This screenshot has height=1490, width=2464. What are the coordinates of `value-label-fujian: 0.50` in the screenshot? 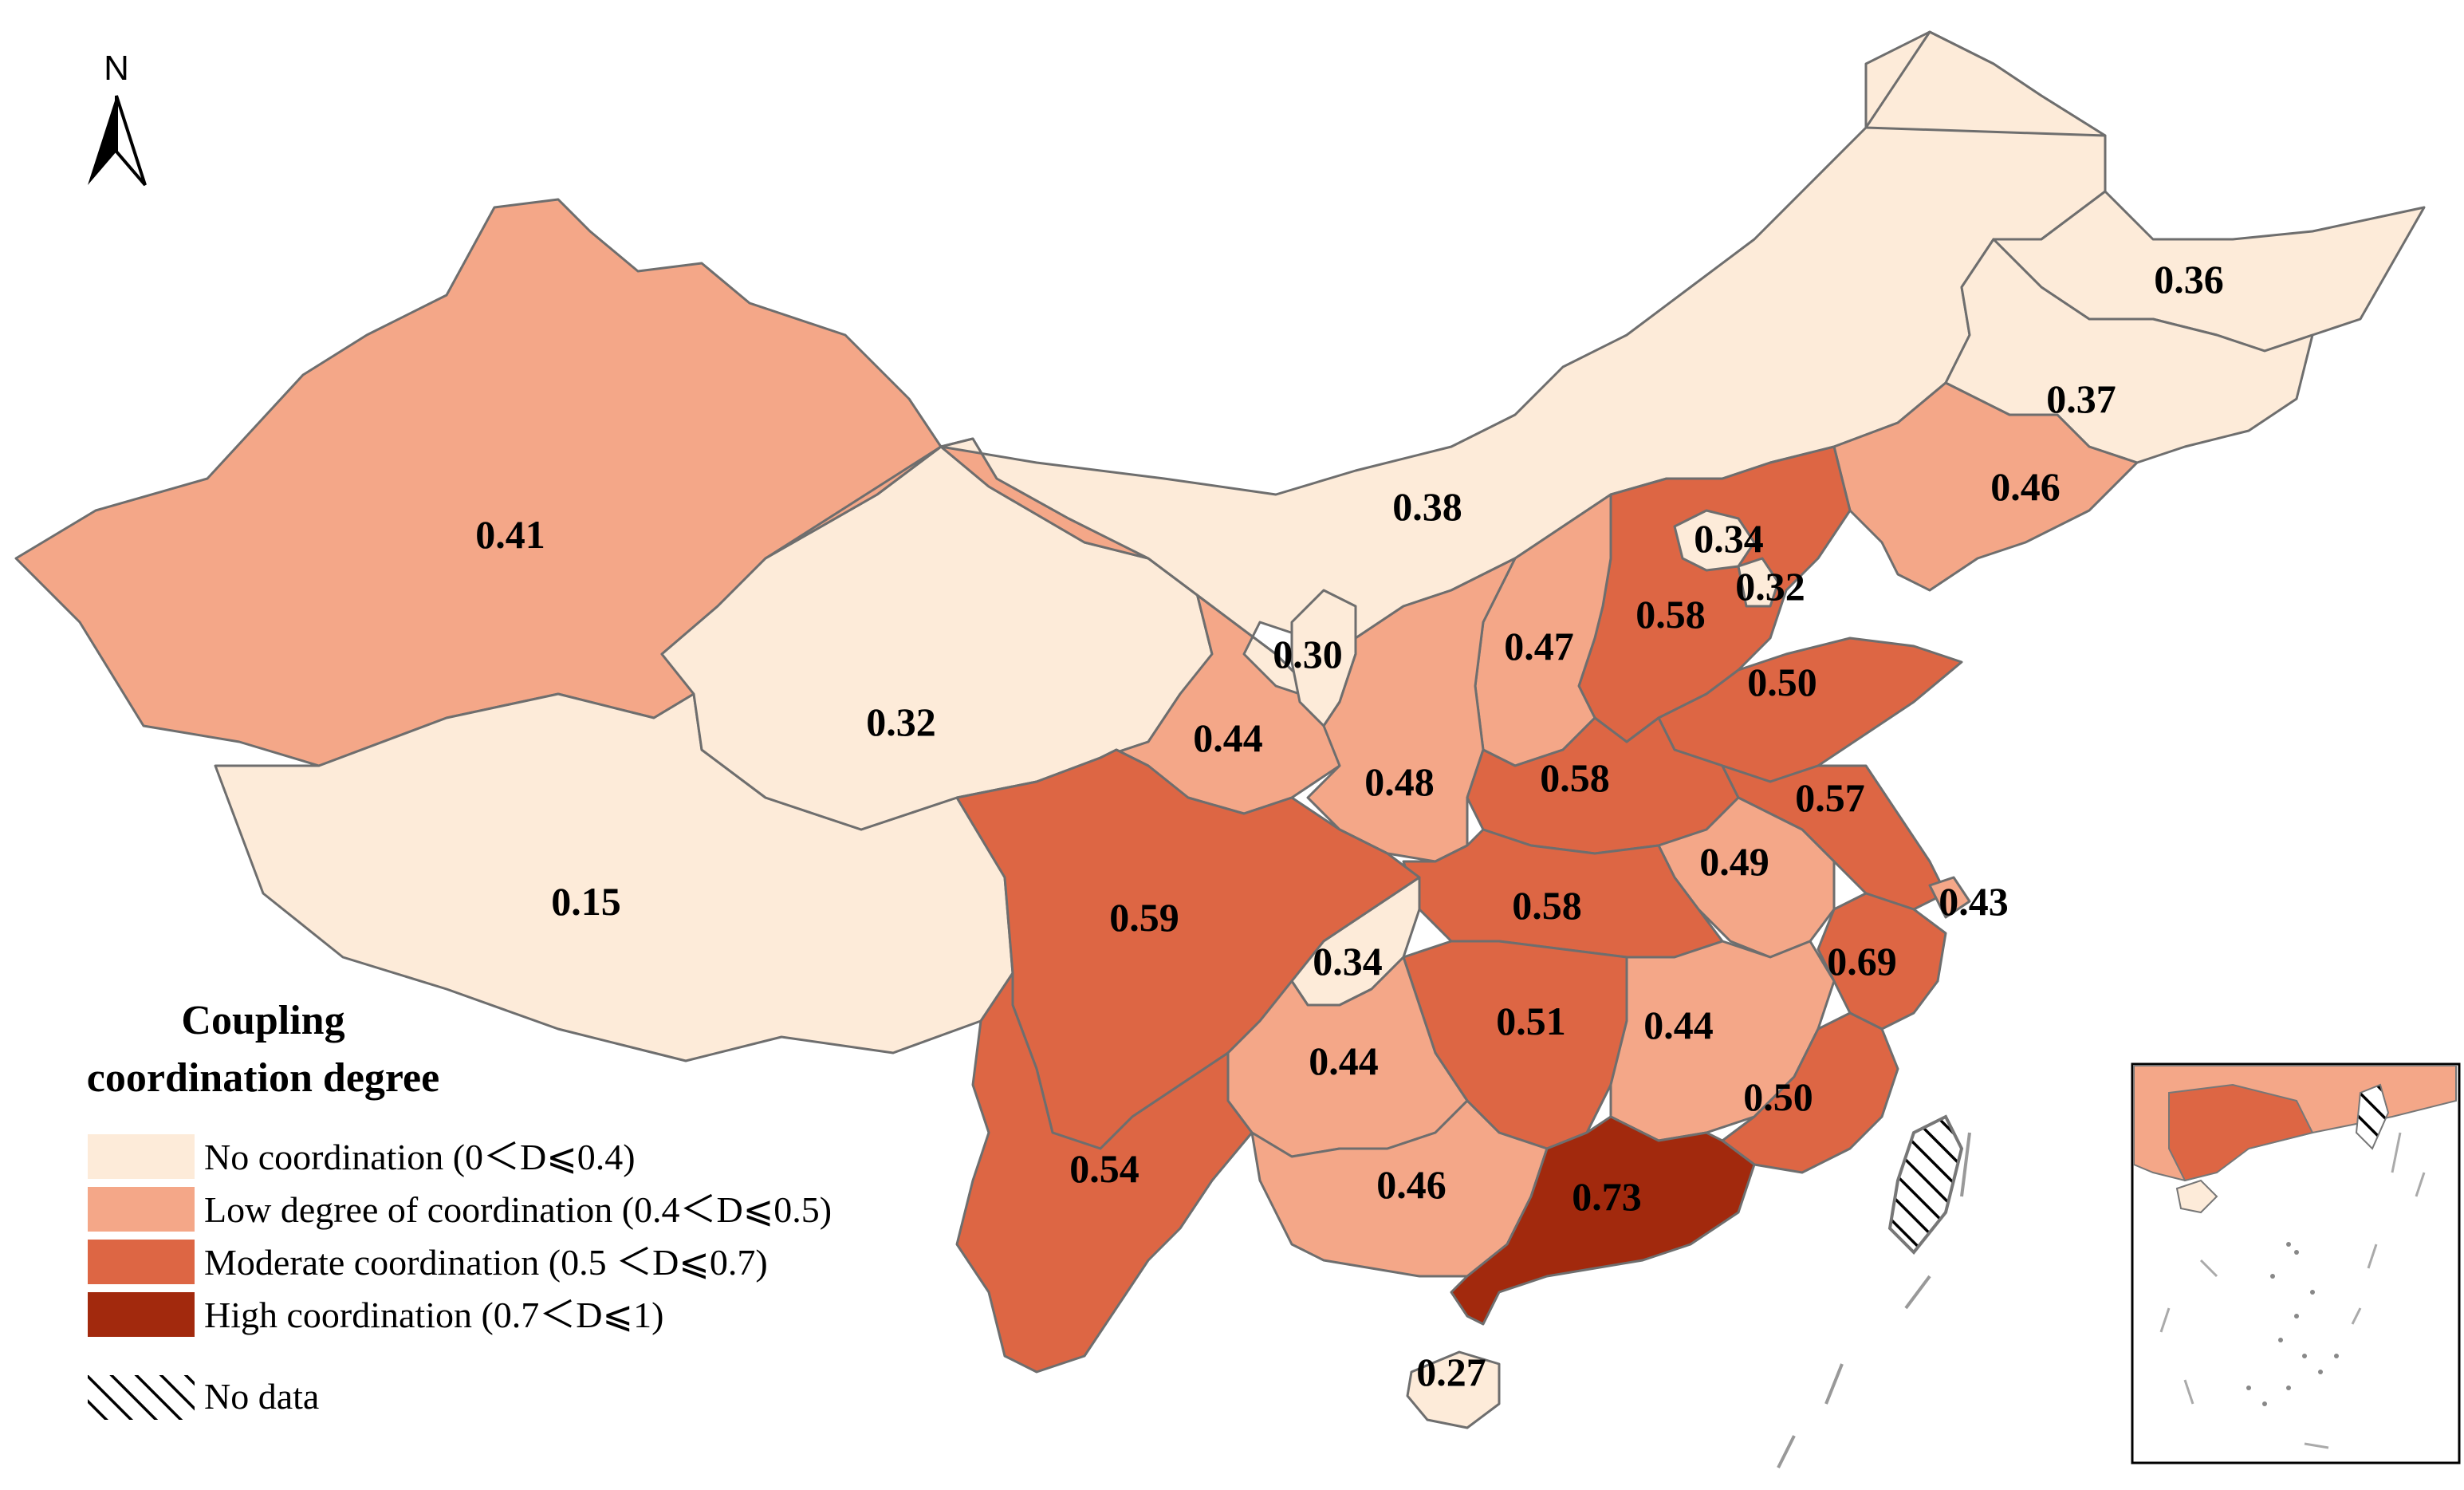 It's located at (1778, 1096).